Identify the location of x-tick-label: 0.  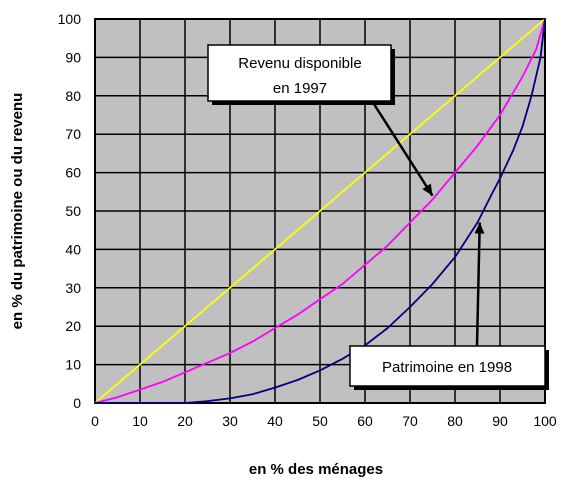
(95, 421).